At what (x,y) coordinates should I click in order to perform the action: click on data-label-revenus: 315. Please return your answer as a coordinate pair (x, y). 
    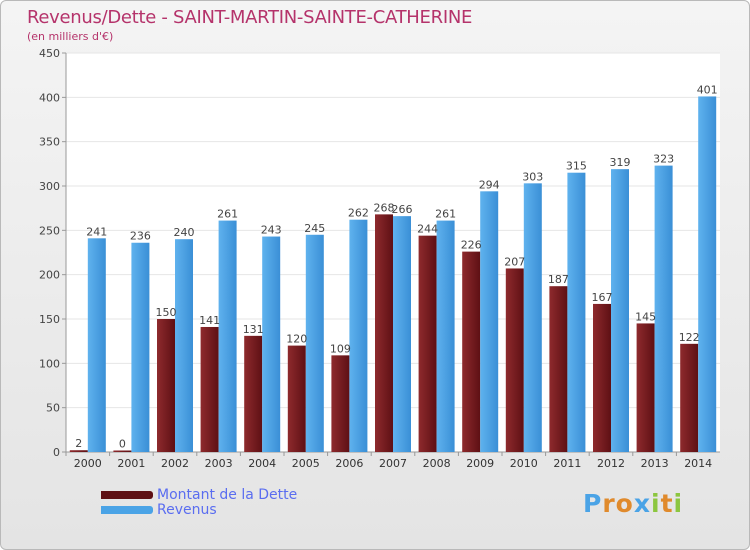
    Looking at the image, I should click on (576, 166).